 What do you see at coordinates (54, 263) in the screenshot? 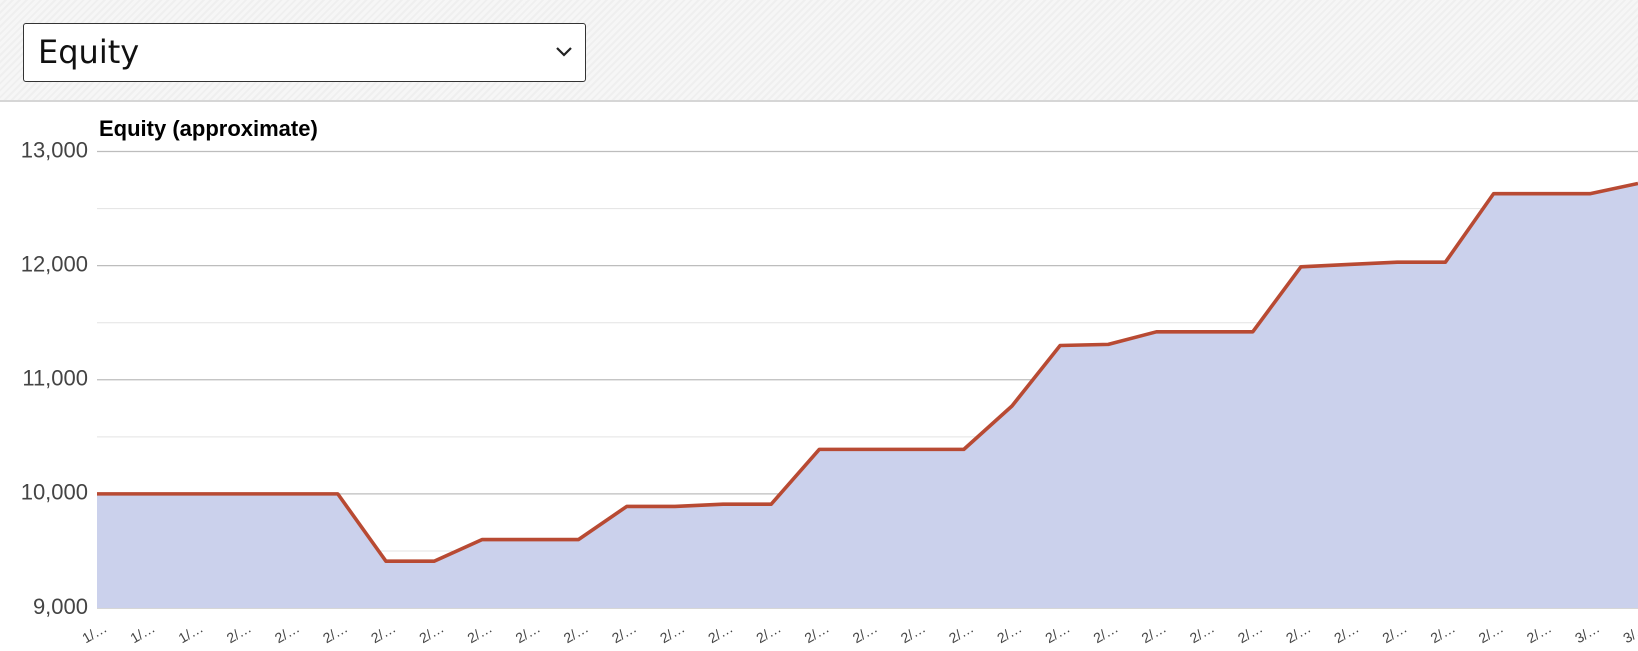
I see `y-tick-label: 12,000` at bounding box center [54, 263].